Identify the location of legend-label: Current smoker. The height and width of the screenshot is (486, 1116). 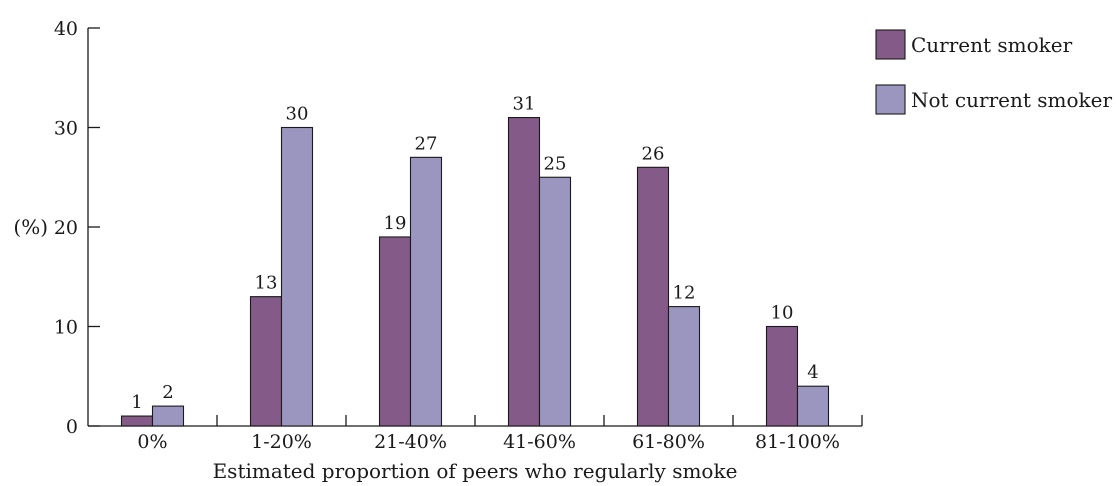
(992, 45).